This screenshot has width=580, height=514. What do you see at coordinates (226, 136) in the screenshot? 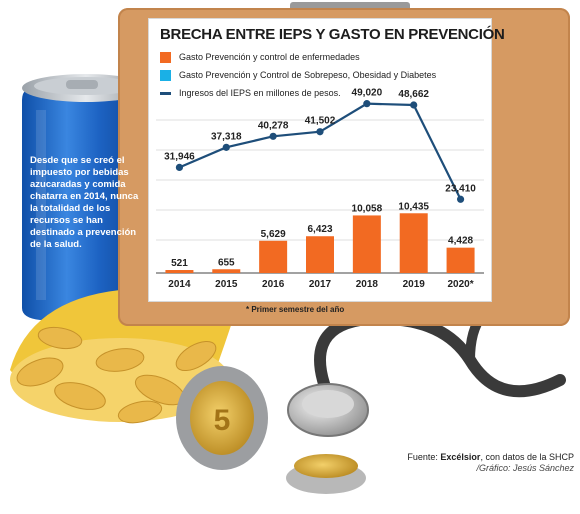
I see `line-label-2015: 37,318` at bounding box center [226, 136].